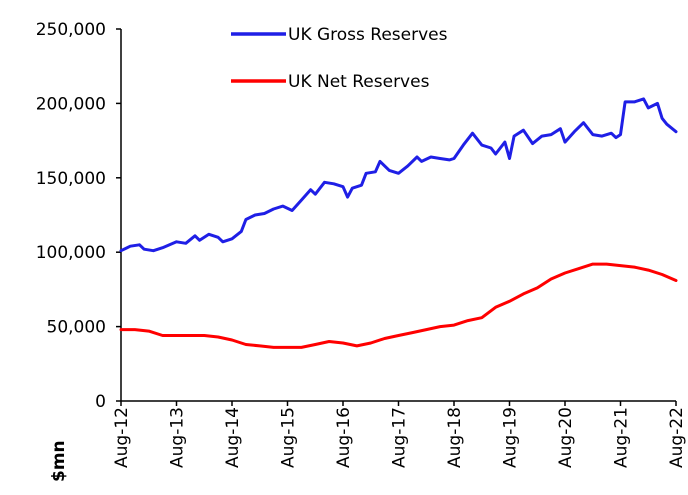 Image resolution: width=688 pixels, height=495 pixels. What do you see at coordinates (398, 305) in the screenshot?
I see `series-line-uk-net-reserves` at bounding box center [398, 305].